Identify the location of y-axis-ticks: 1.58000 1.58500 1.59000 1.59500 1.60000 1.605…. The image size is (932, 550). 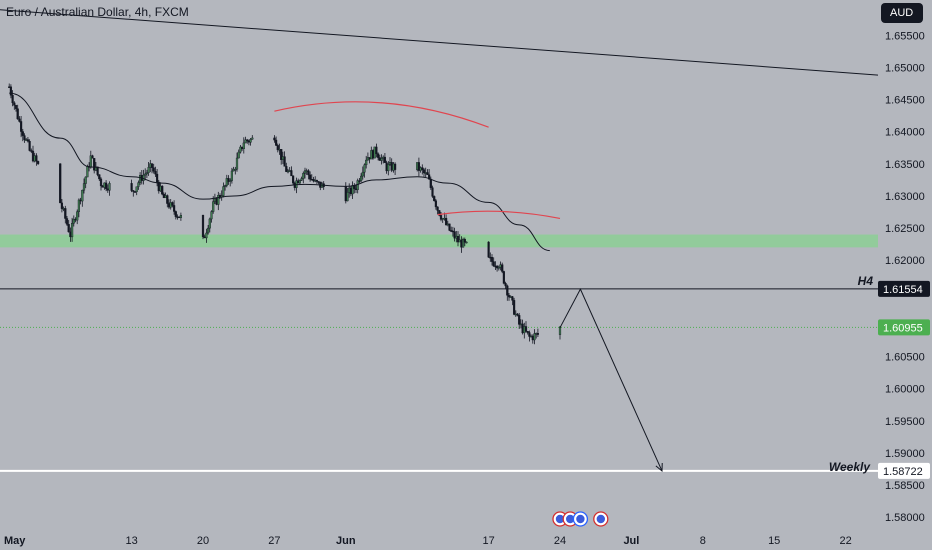
(905, 277).